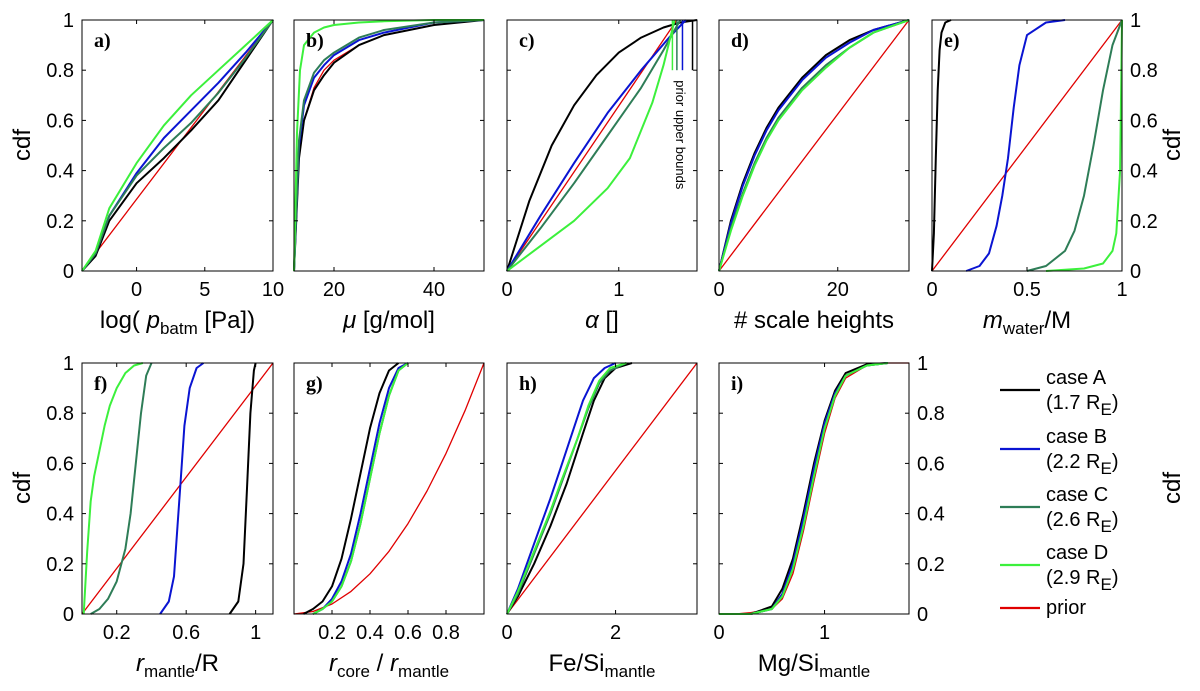 Image resolution: width=1200 pixels, height=691 pixels. I want to click on series-group-f, so click(177, 488).